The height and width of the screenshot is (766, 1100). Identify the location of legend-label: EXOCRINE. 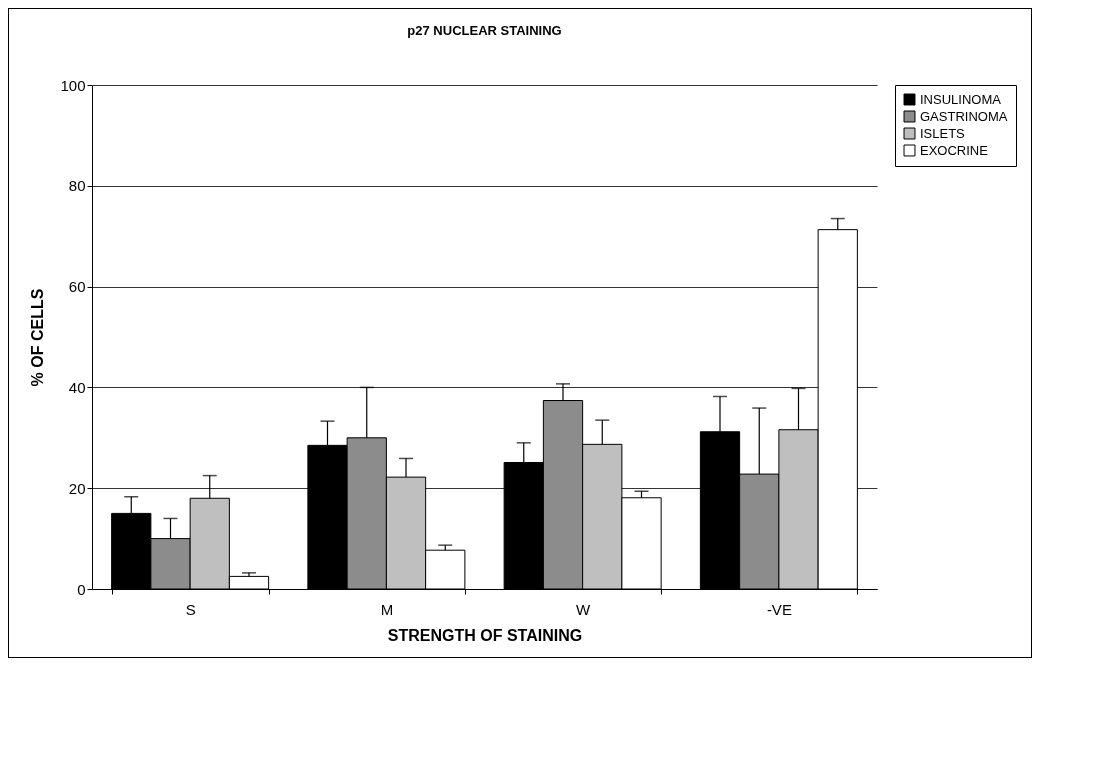
(954, 150).